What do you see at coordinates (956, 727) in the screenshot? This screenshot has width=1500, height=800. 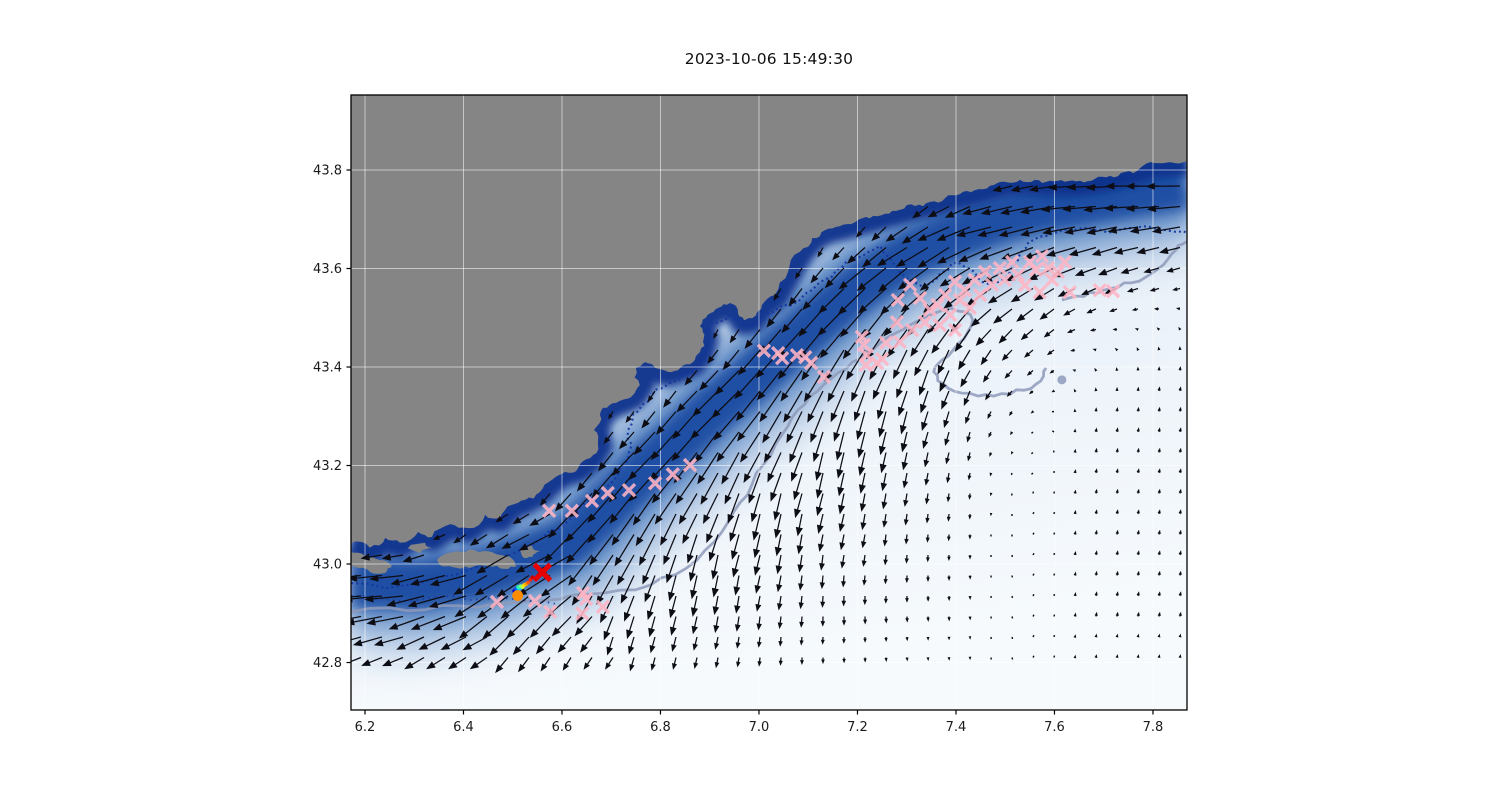 I see `x-tick-label: 7.4` at bounding box center [956, 727].